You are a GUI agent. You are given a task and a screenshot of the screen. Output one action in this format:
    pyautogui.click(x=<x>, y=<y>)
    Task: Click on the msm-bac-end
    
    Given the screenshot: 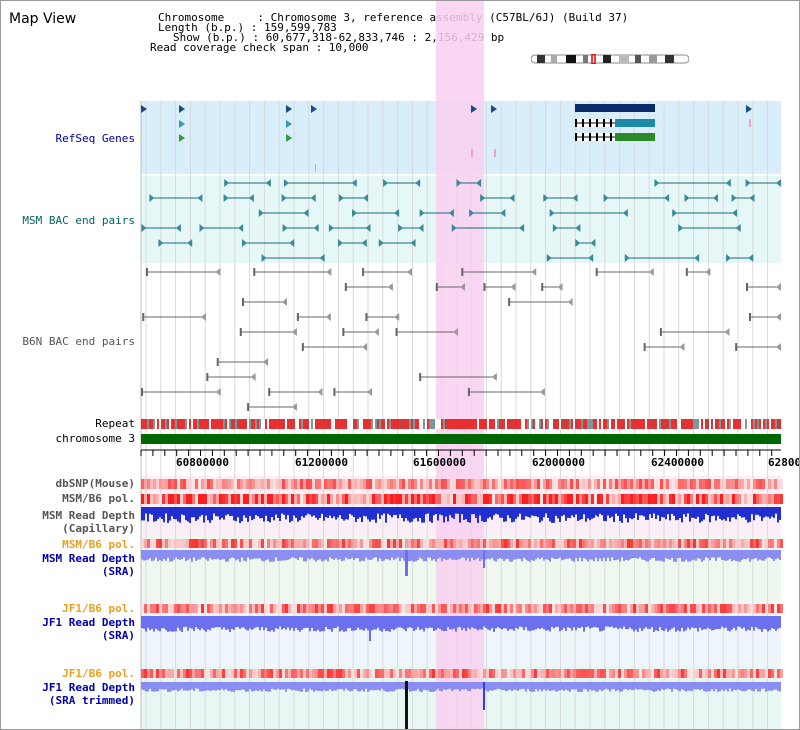 What is the action you would take?
    pyautogui.click(x=355, y=213)
    